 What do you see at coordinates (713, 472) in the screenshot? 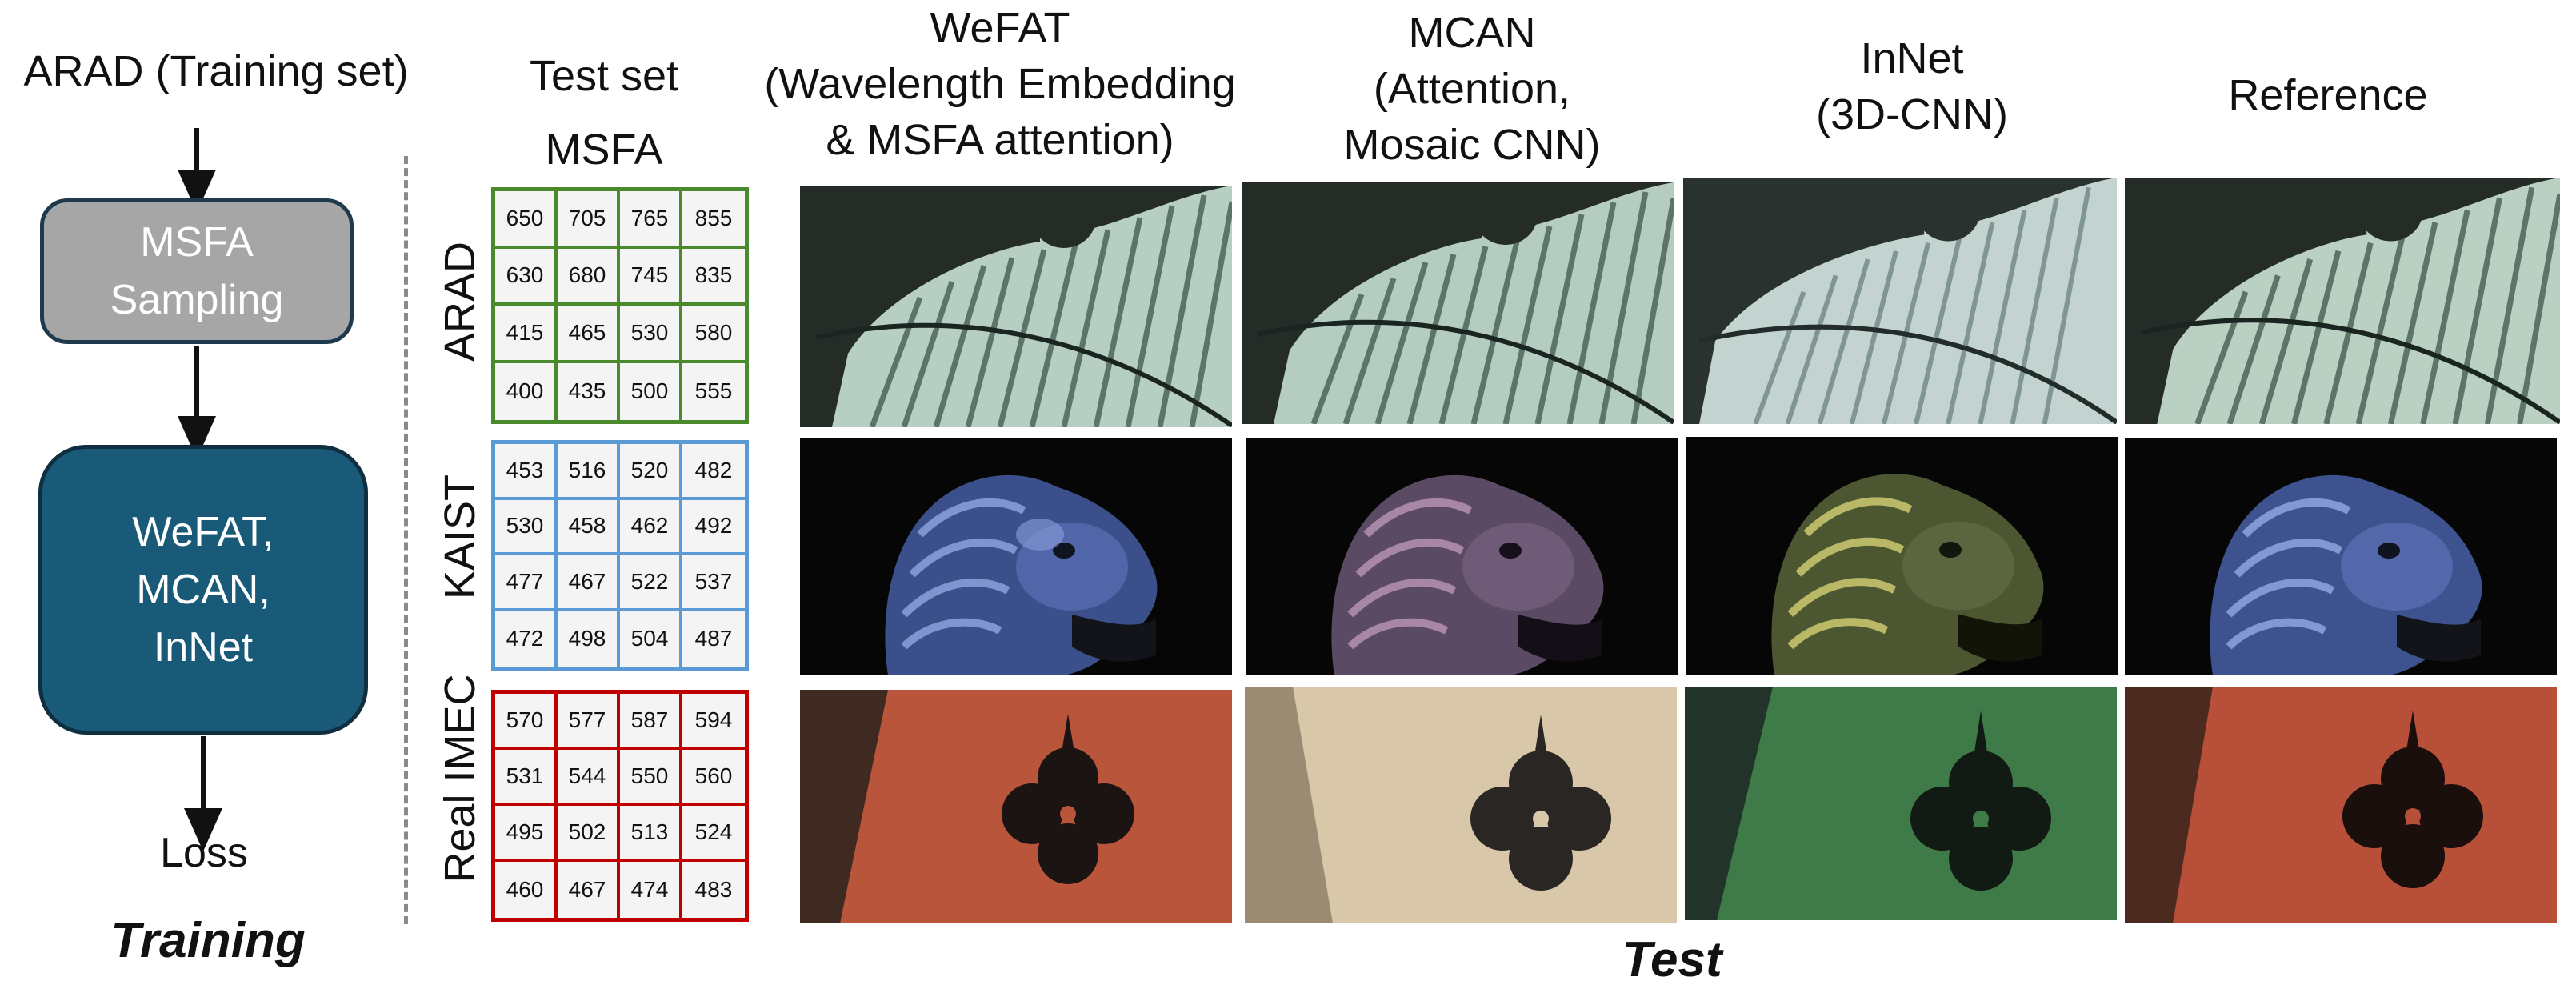
I see `msfa-cell: 482` at bounding box center [713, 472].